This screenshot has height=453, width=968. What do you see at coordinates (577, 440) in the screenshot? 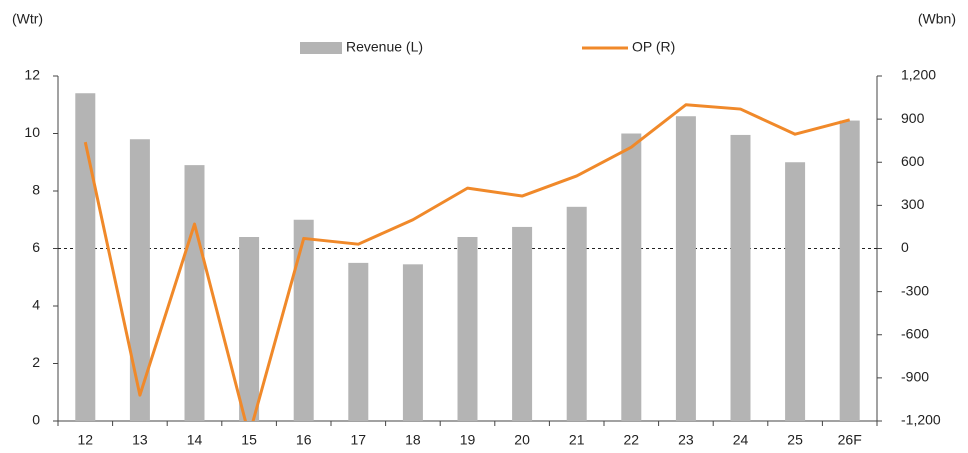
I see `x-tick-label: 21` at bounding box center [577, 440].